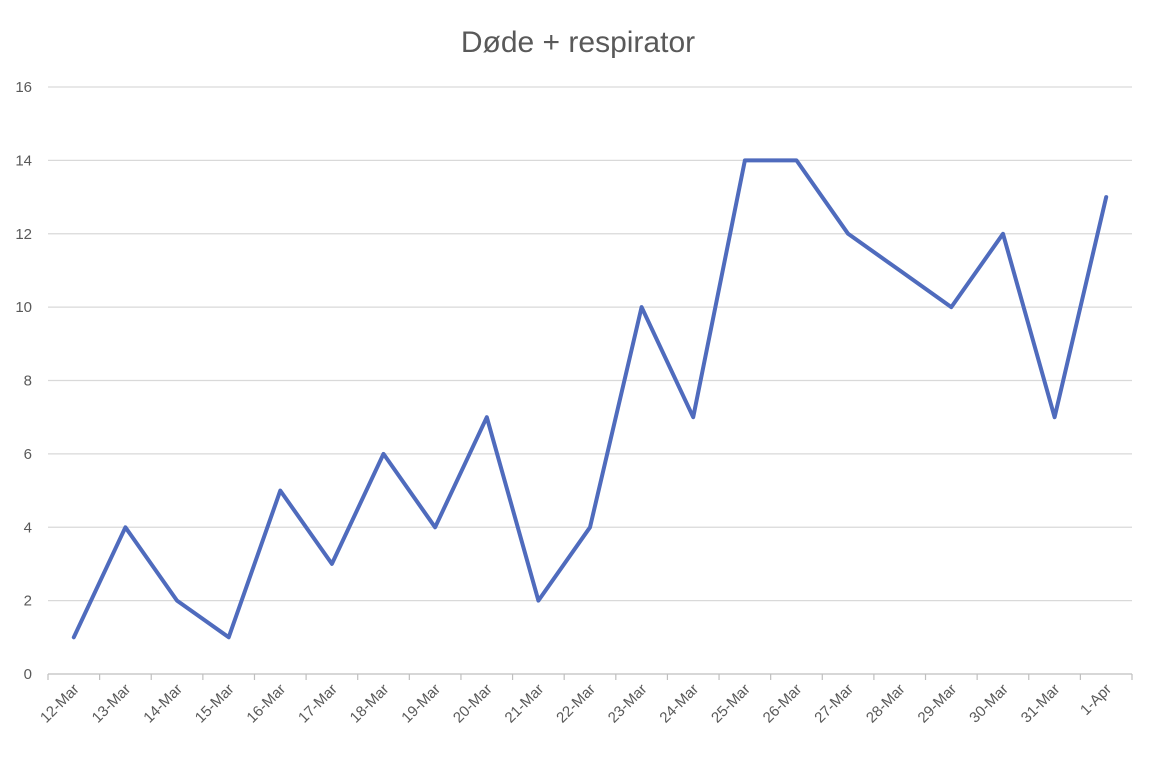 Image resolution: width=1156 pixels, height=758 pixels. I want to click on y-tick-label: 6, so click(28, 454).